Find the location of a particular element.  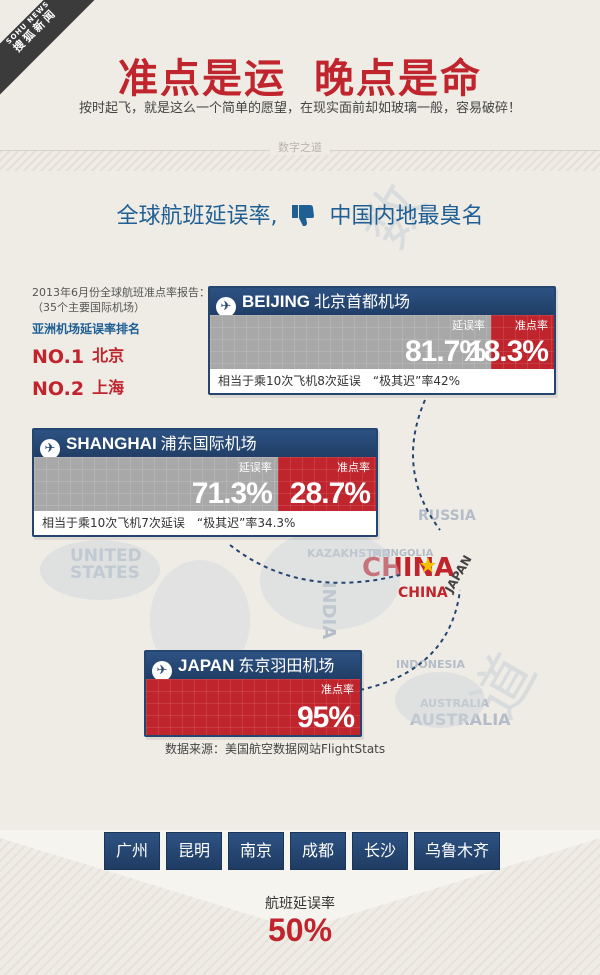

title-part-2: 晚点是命 is located at coordinates (398, 79).